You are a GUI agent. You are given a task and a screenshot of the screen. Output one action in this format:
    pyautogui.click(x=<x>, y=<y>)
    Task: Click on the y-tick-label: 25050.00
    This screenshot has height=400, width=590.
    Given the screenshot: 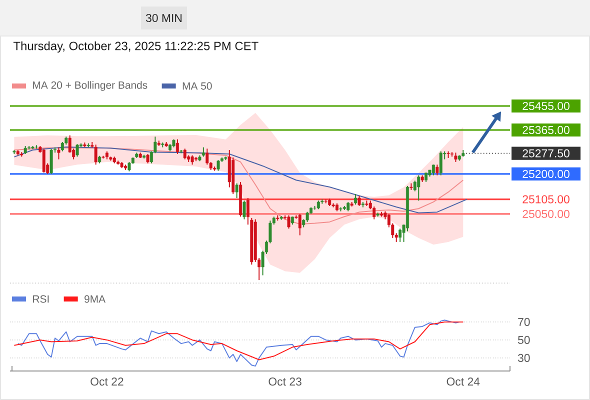 What is the action you would take?
    pyautogui.click(x=546, y=214)
    